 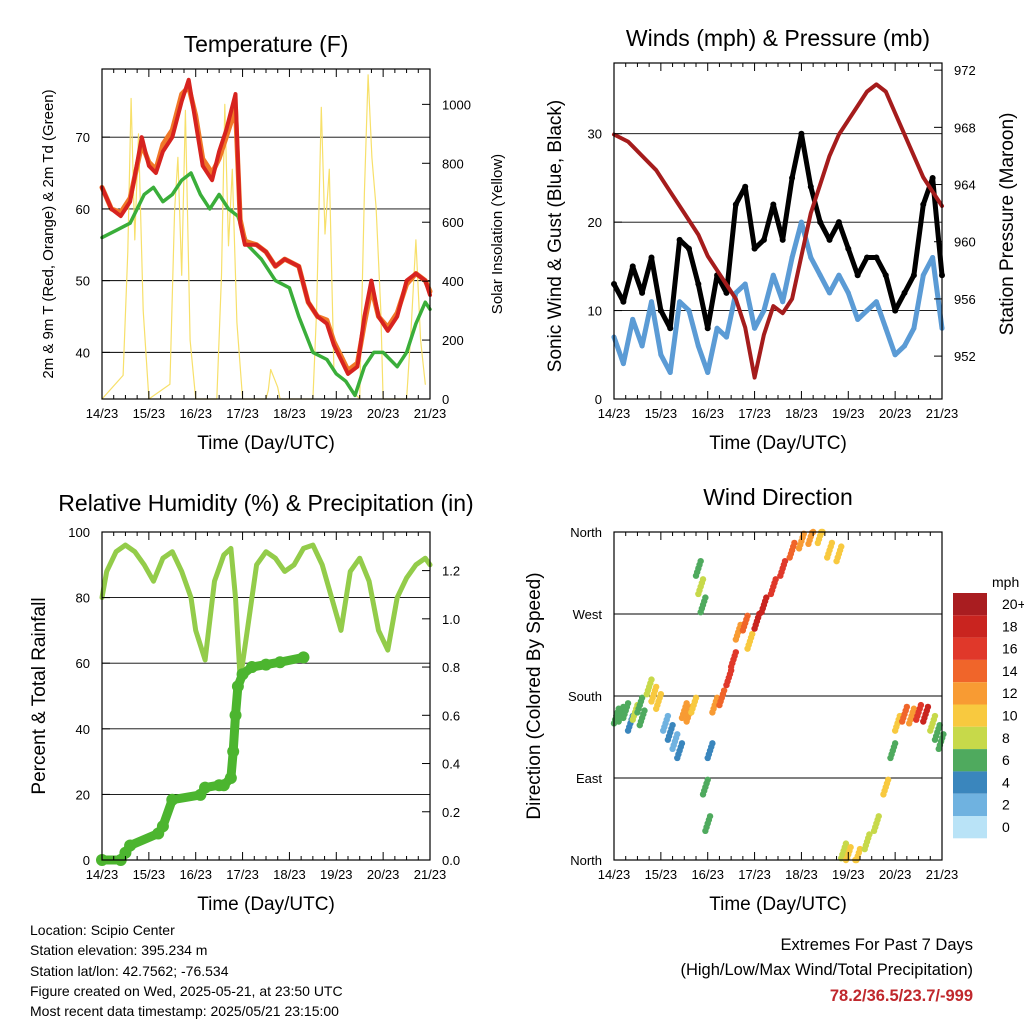 I want to click on y-tick-label: West, so click(x=588, y=614).